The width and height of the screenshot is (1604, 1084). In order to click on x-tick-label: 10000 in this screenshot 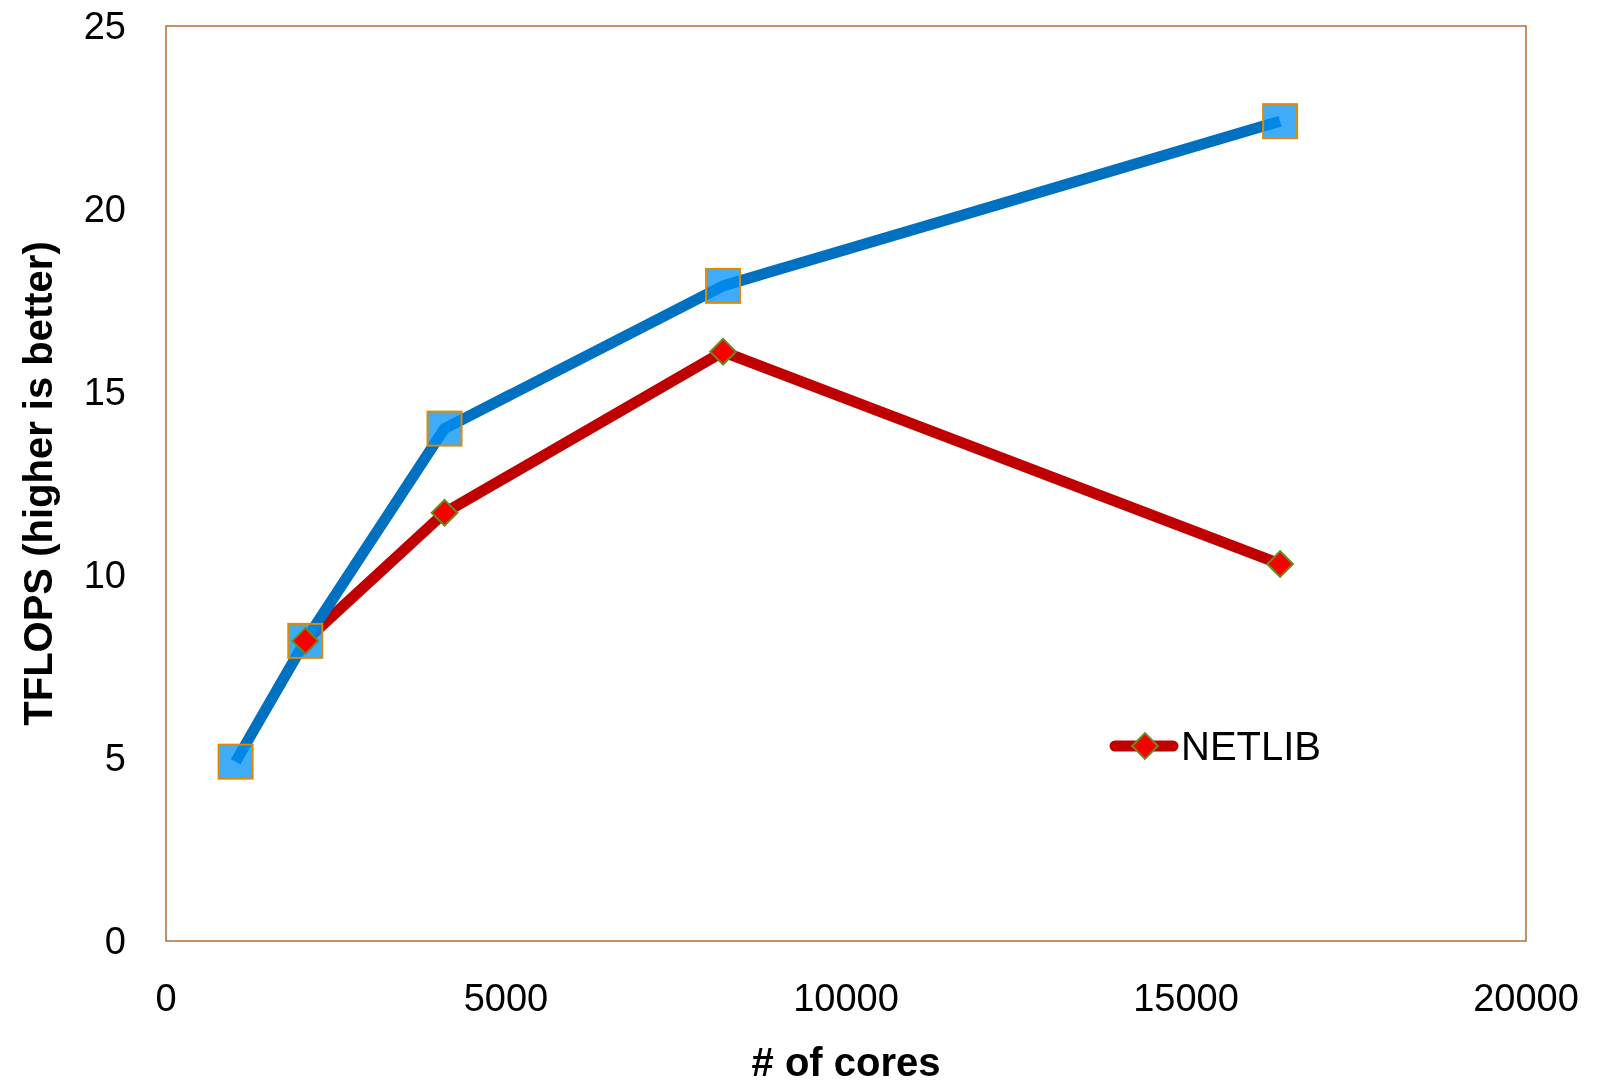, I will do `click(846, 998)`.